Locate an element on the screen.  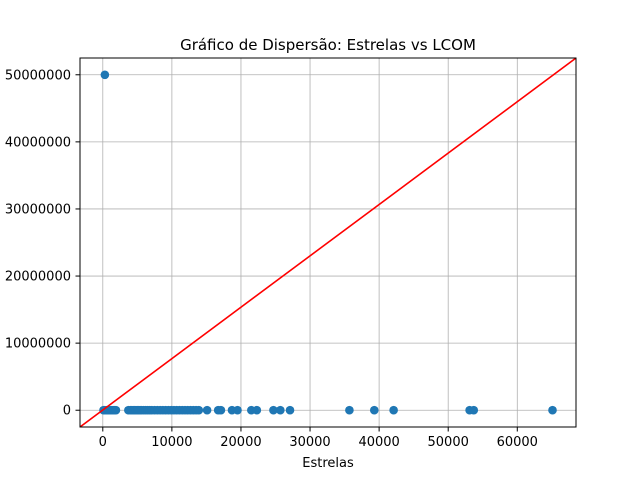
y-tick-label: 0 is located at coordinates (67, 411).